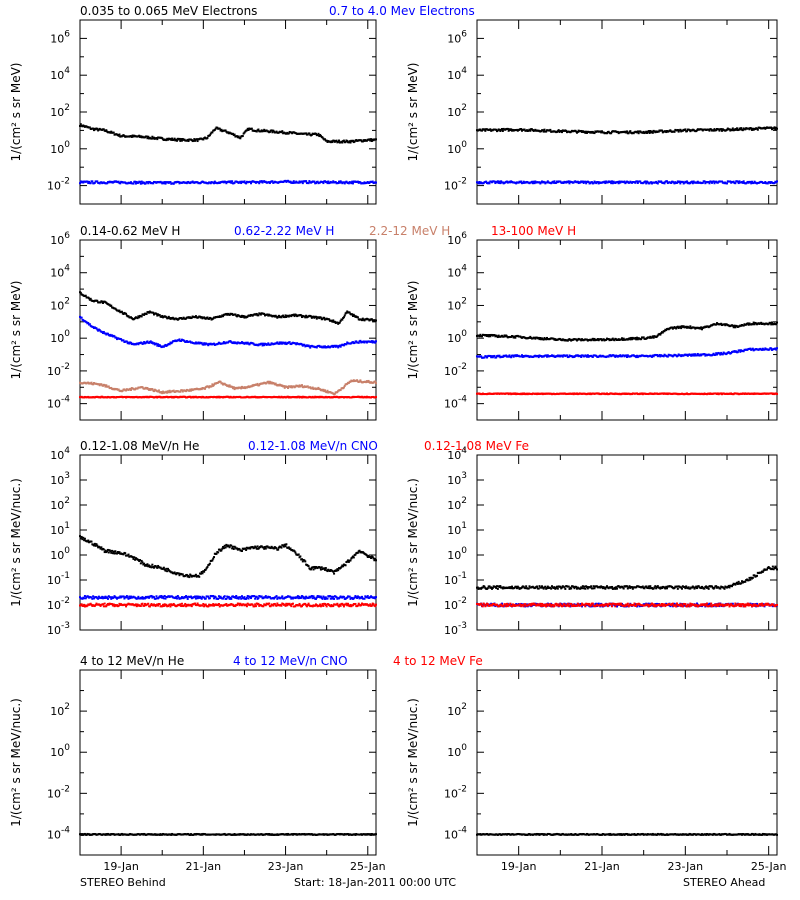 The height and width of the screenshot is (900, 800). What do you see at coordinates (409, 231) in the screenshot?
I see `legend-entry: 2.2-12 MeV H` at bounding box center [409, 231].